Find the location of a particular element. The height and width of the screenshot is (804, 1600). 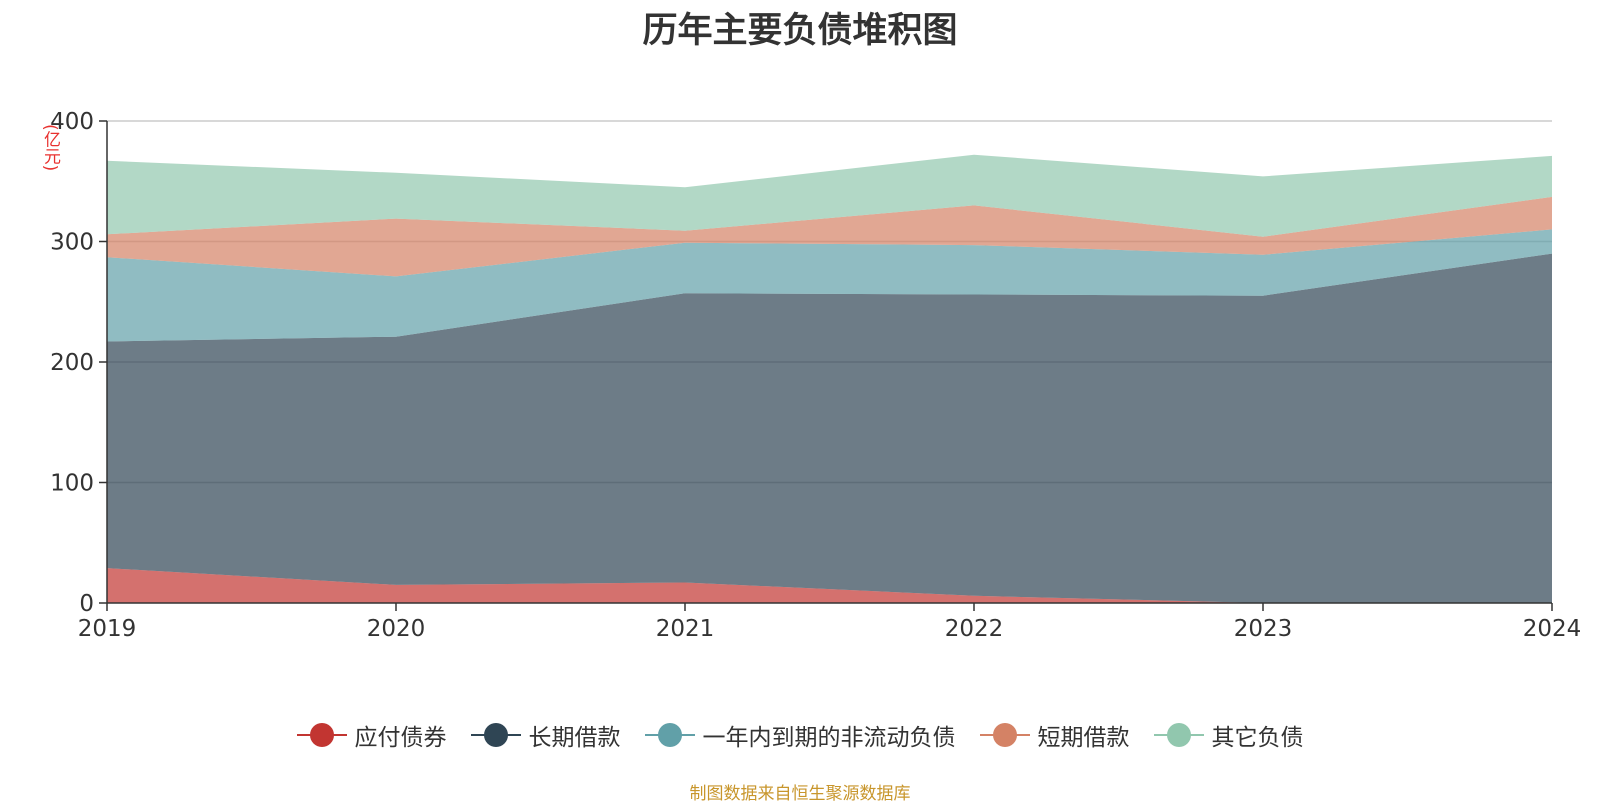

x-tick-label-2022: 2022 is located at coordinates (974, 629).